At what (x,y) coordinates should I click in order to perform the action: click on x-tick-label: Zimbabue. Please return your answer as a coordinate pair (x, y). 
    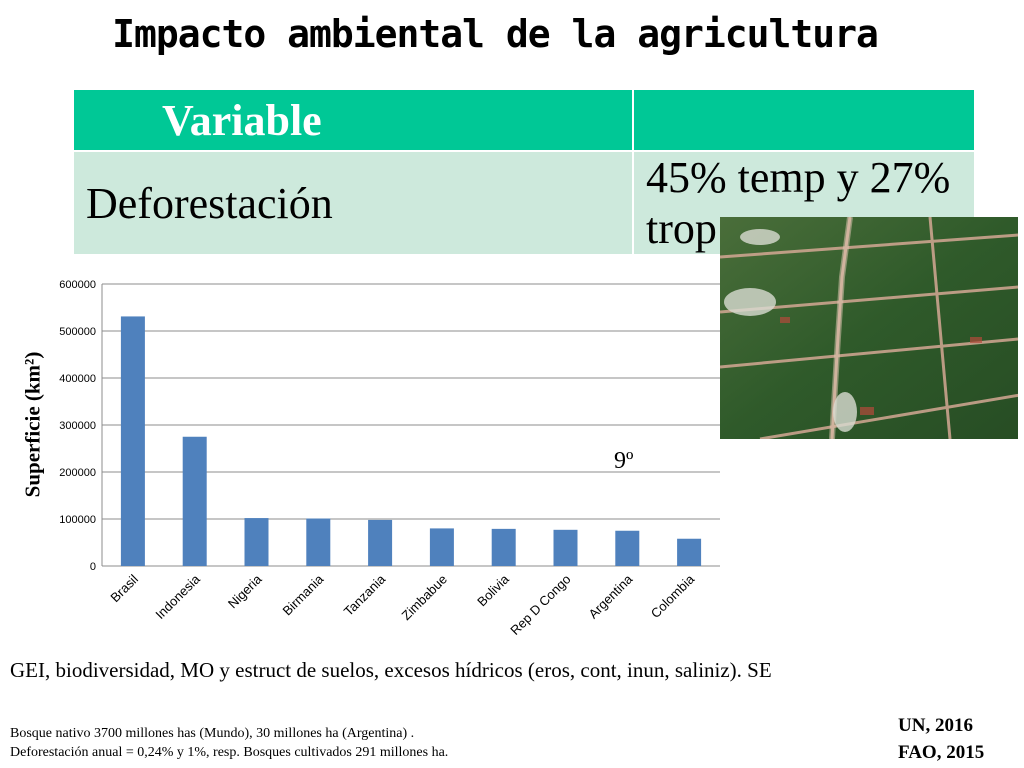
    Looking at the image, I should click on (424, 597).